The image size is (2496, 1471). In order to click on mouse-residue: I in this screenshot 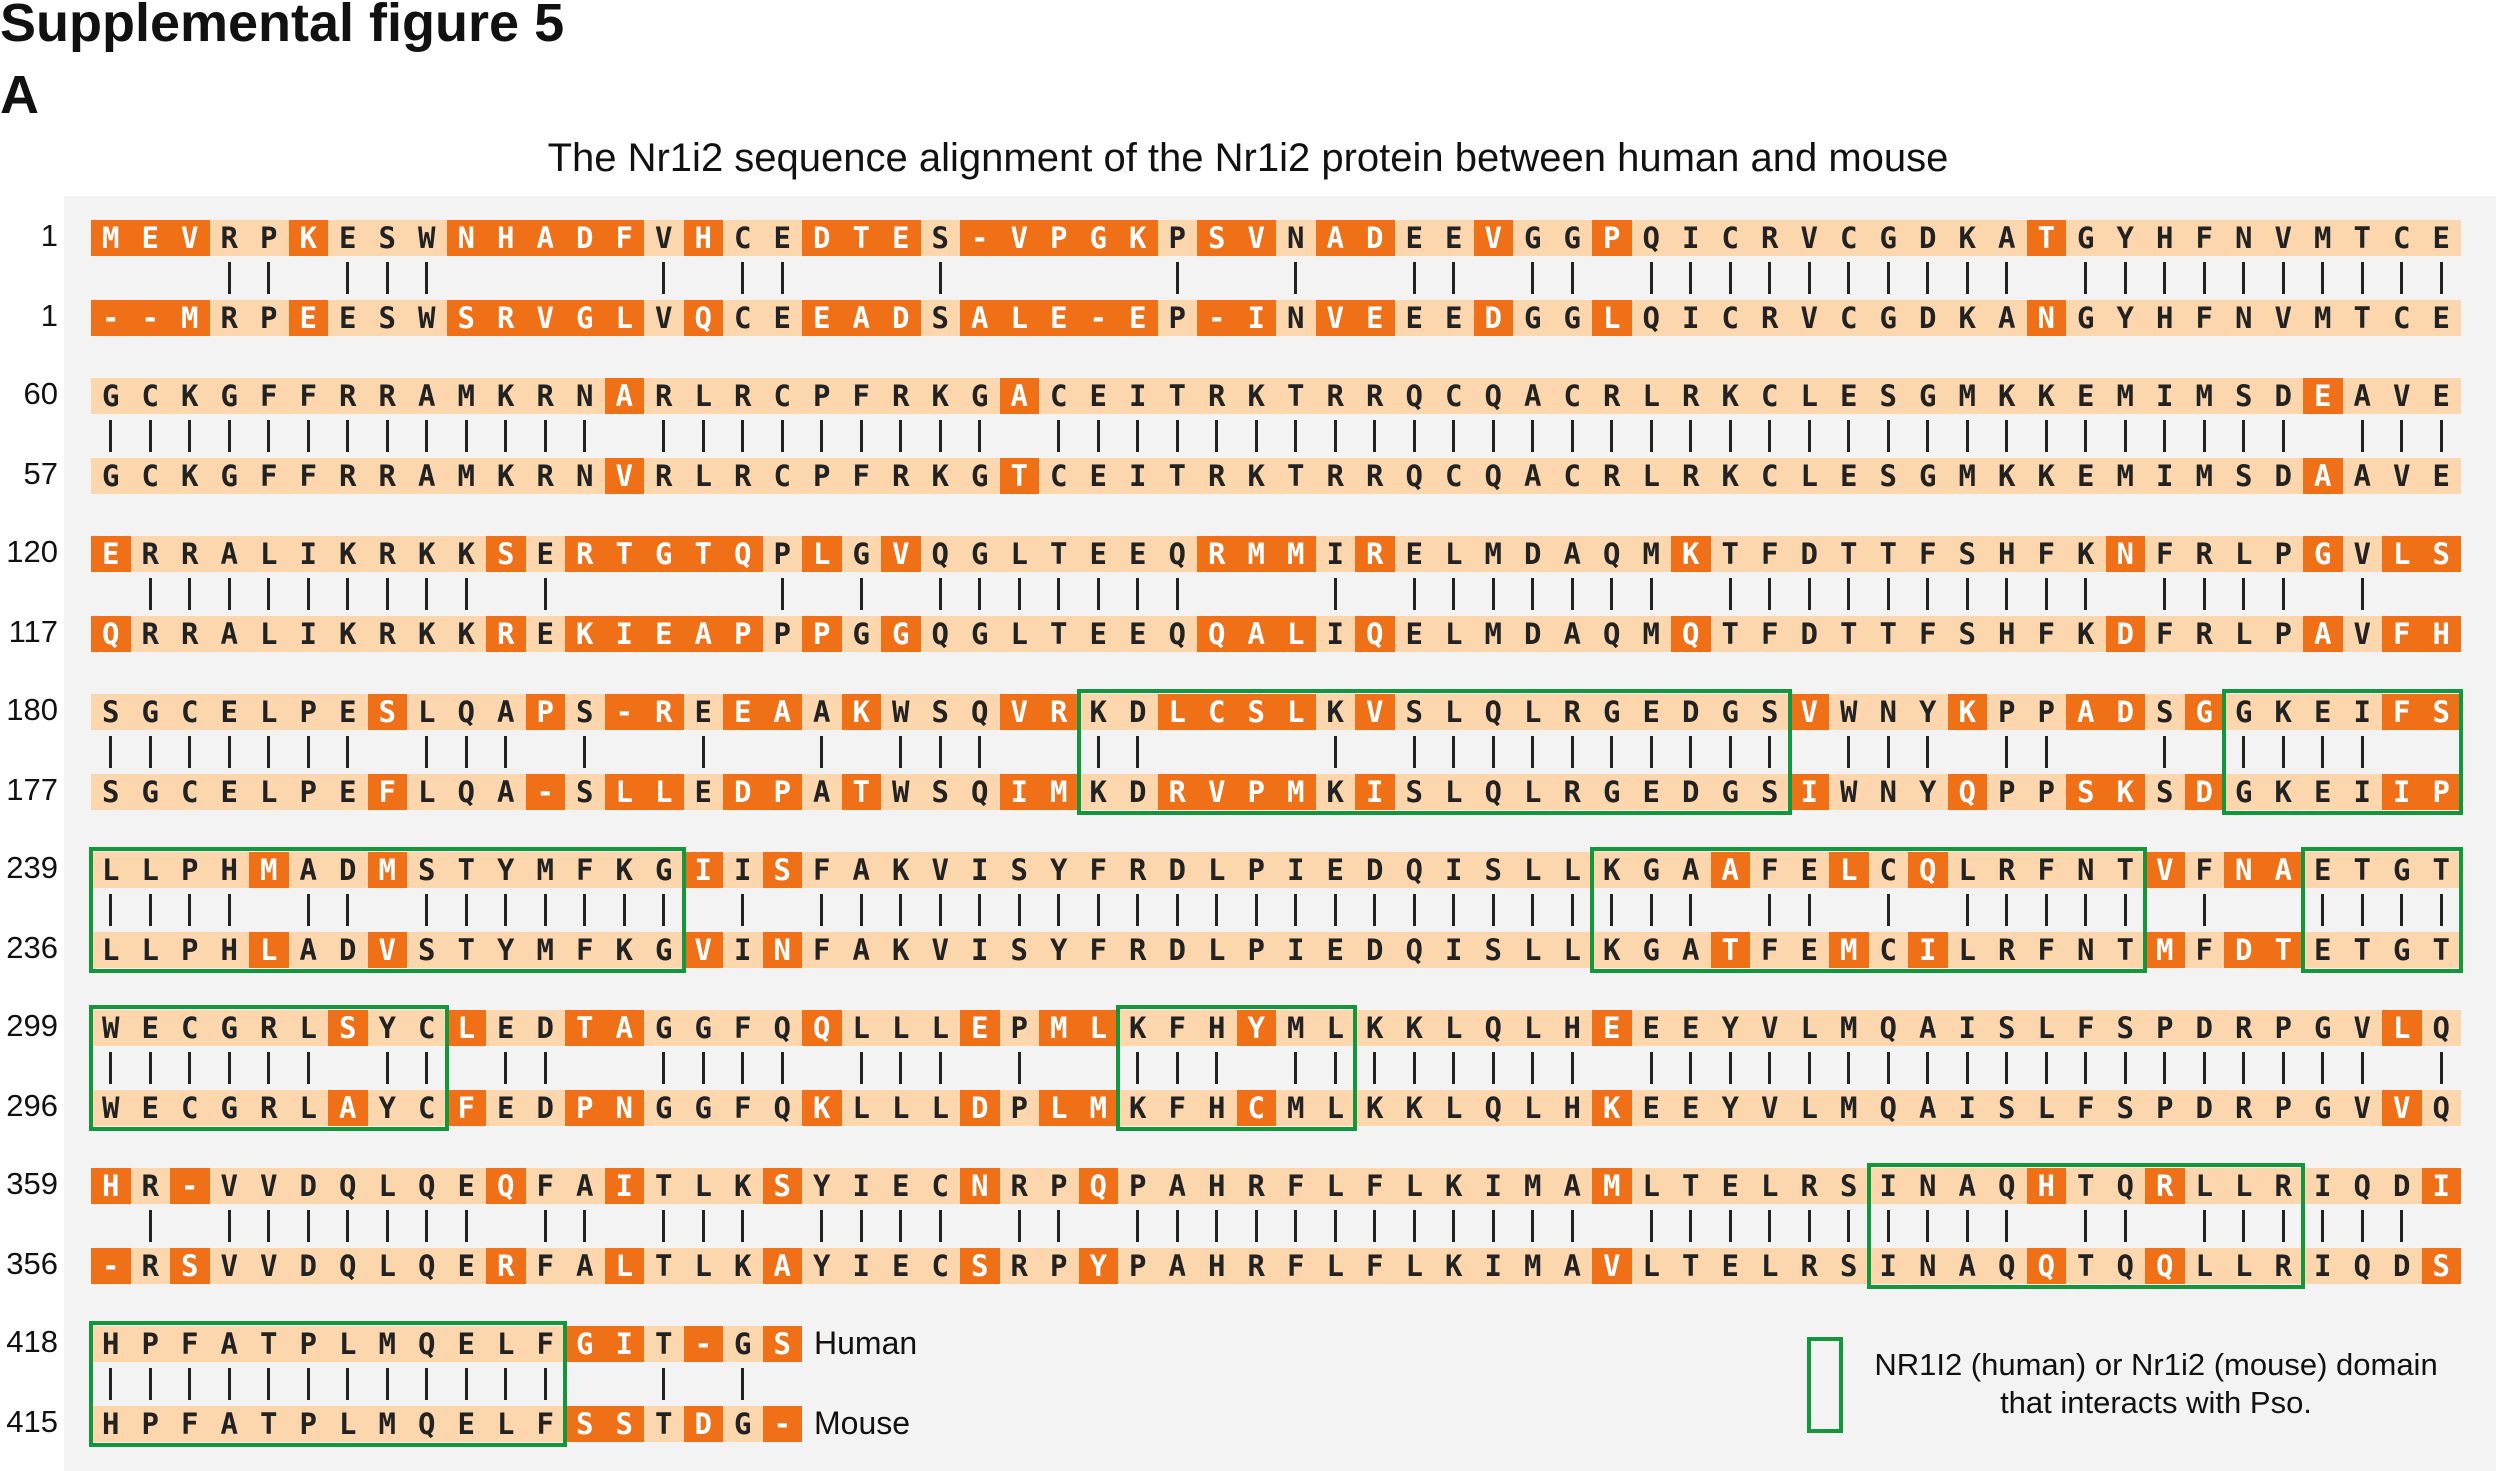, I will do `click(1256, 318)`.